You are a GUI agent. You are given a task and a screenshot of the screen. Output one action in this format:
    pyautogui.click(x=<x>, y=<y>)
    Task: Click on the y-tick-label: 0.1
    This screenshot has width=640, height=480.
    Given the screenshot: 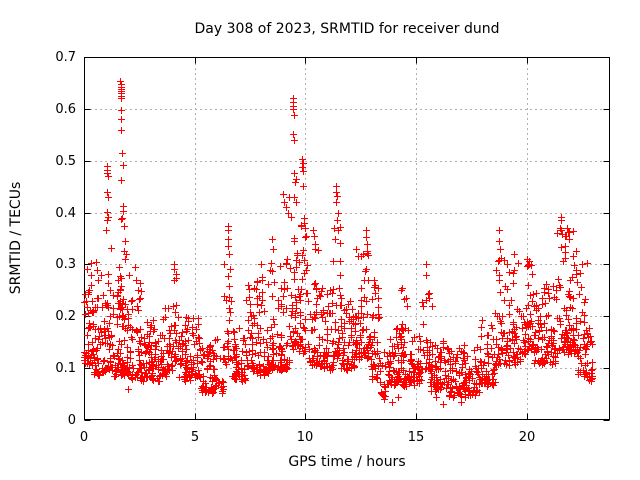 What is the action you would take?
    pyautogui.click(x=65, y=368)
    